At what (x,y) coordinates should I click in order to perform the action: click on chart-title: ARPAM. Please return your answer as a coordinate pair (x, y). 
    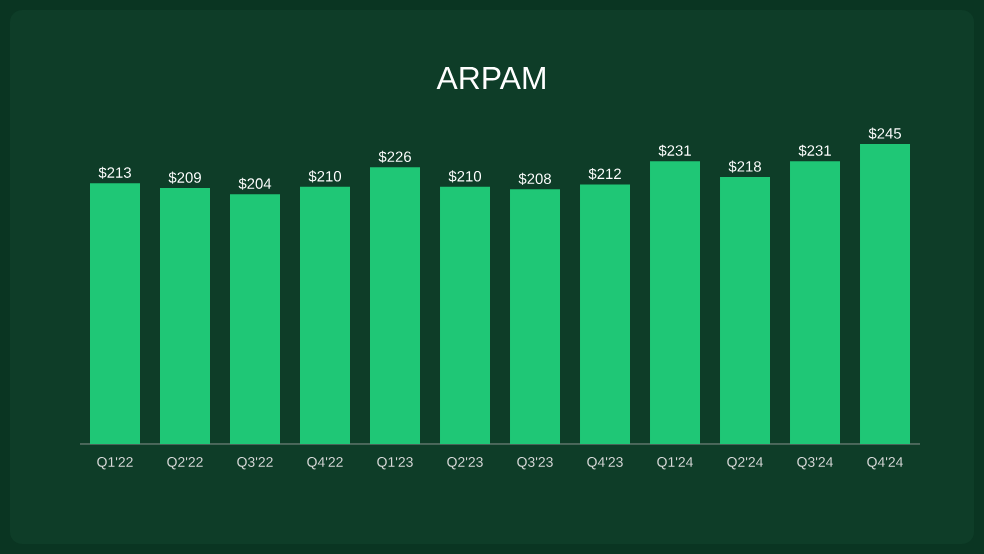
    Looking at the image, I should click on (490, 78).